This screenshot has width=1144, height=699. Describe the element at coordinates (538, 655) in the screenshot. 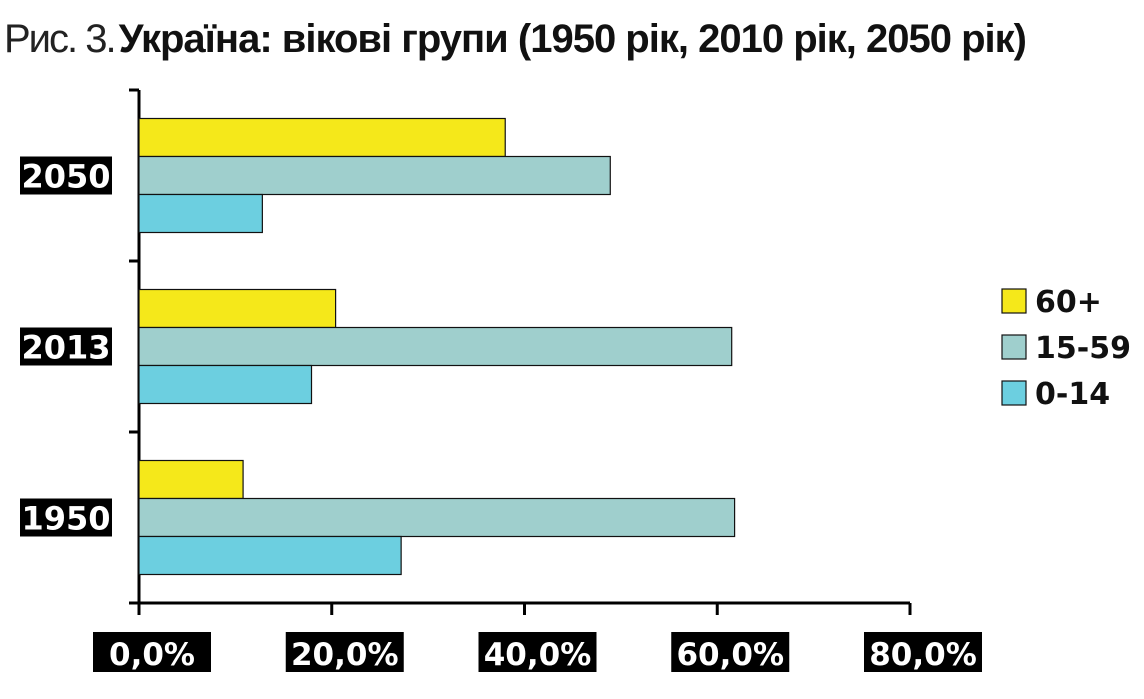

I see `x-tick-label: 40,0%` at that location.